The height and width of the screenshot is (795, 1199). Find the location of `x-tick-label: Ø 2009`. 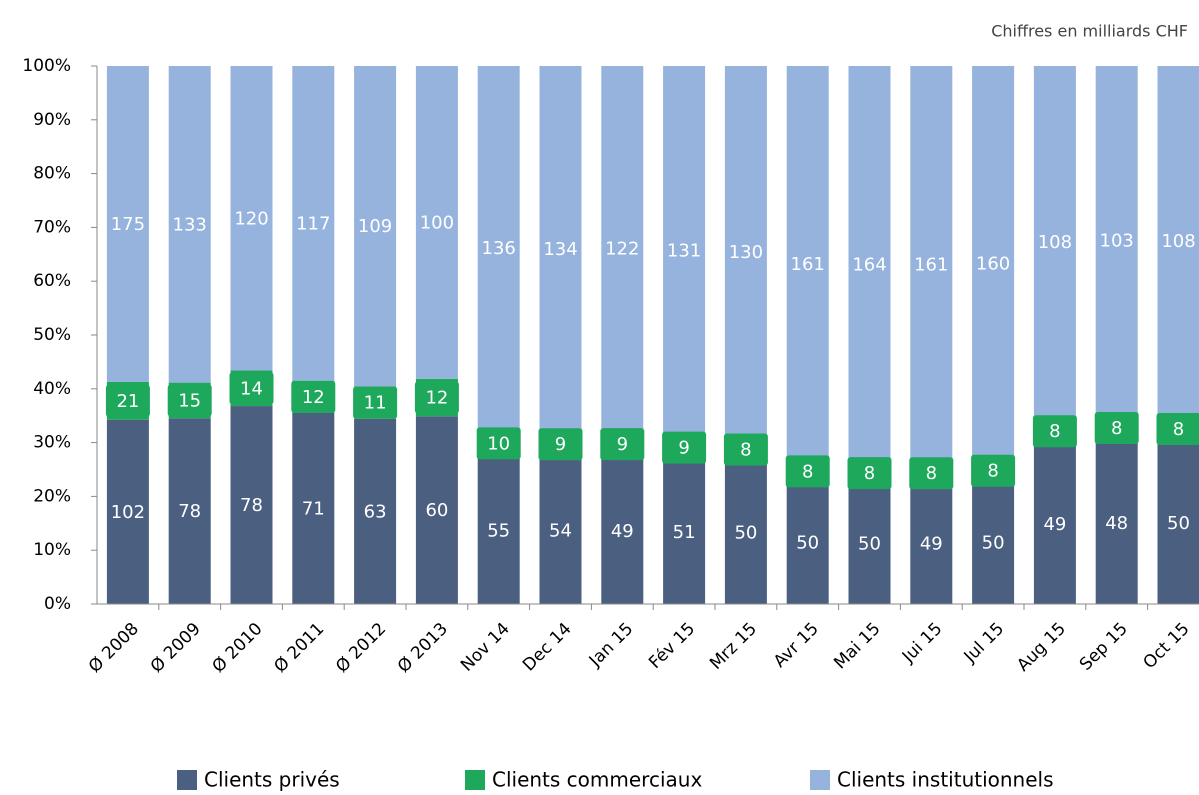

x-tick-label: Ø 2009 is located at coordinates (176, 648).